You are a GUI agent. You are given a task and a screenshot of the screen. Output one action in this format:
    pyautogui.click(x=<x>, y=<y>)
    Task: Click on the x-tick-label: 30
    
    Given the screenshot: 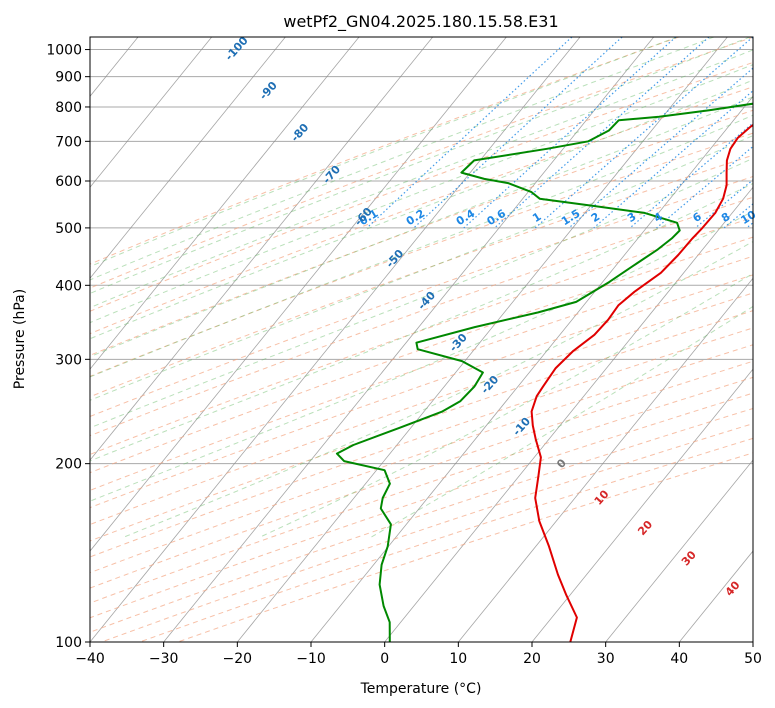 What is the action you would take?
    pyautogui.click(x=606, y=659)
    